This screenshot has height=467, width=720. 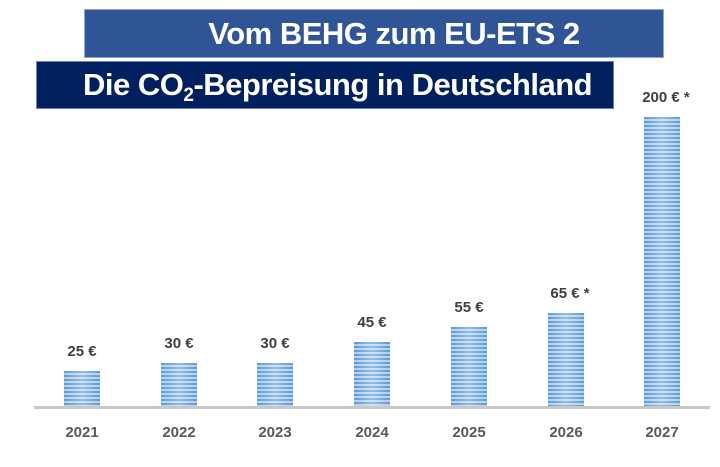 What do you see at coordinates (82, 351) in the screenshot?
I see `value-label-2021: 25 €` at bounding box center [82, 351].